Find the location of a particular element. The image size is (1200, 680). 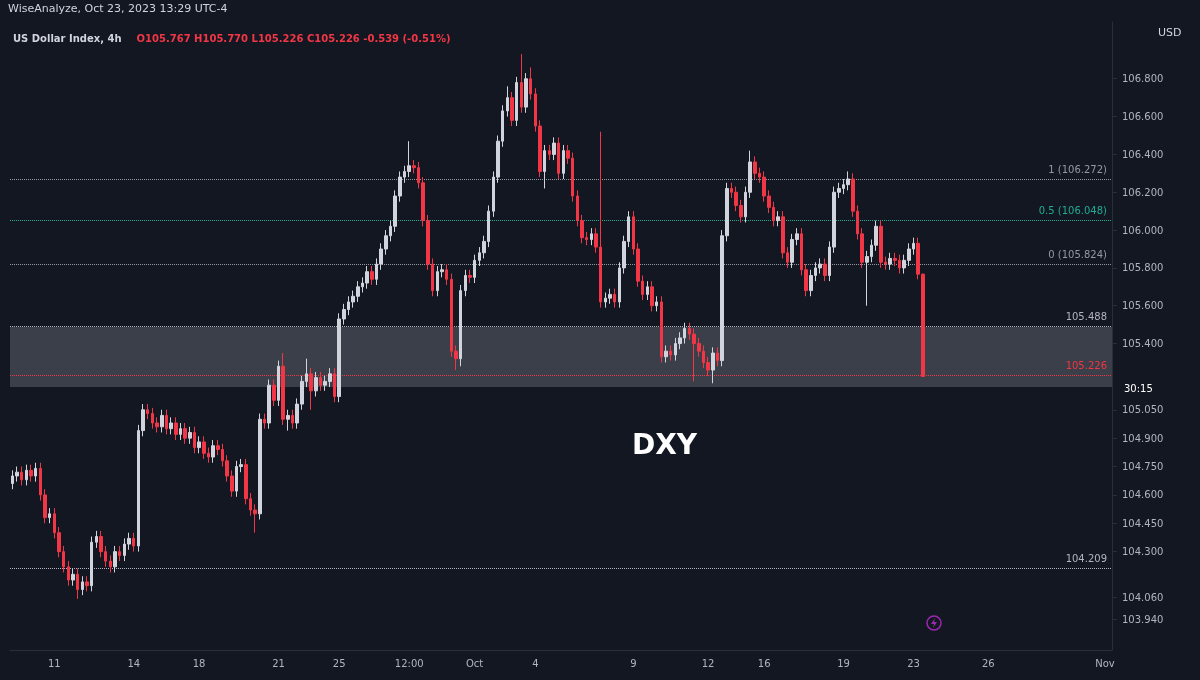

x-tick-label: 11 is located at coordinates (54, 663).